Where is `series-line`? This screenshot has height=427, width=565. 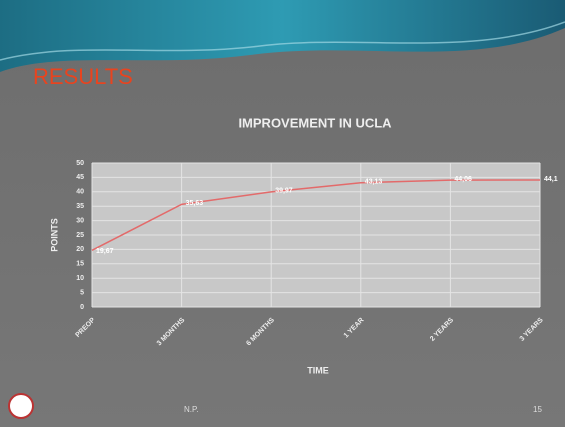
series-line is located at coordinates (316, 215).